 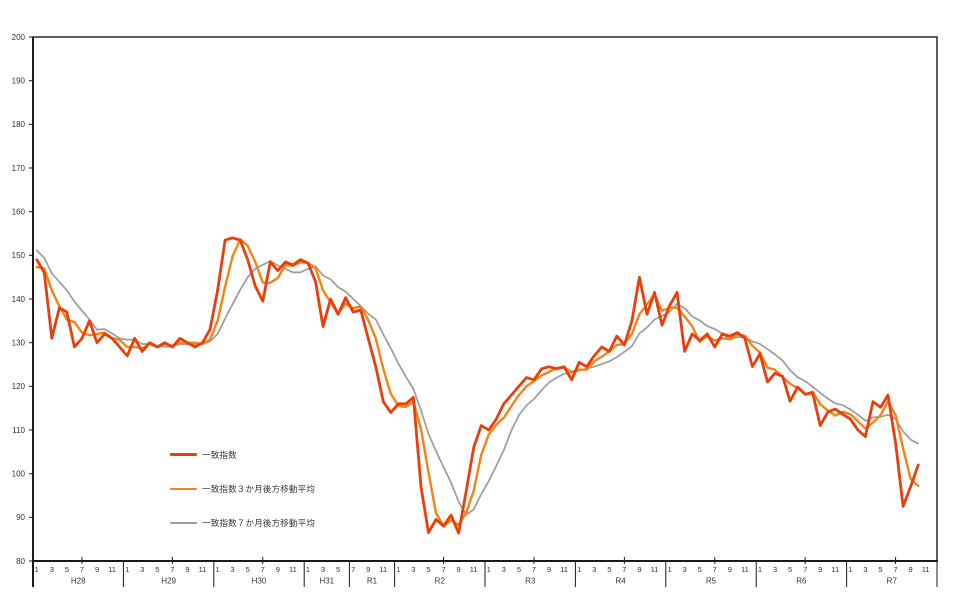 What do you see at coordinates (259, 522) in the screenshot?
I see `legend-label-7month-moving-average: 一致指数７か月後方移動平均` at bounding box center [259, 522].